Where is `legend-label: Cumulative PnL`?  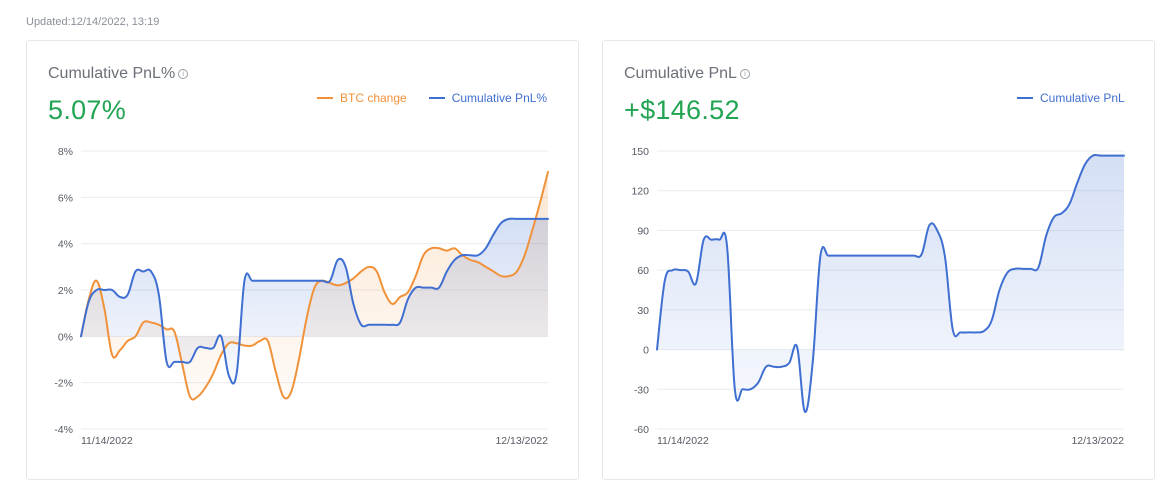 legend-label: Cumulative PnL is located at coordinates (1082, 98).